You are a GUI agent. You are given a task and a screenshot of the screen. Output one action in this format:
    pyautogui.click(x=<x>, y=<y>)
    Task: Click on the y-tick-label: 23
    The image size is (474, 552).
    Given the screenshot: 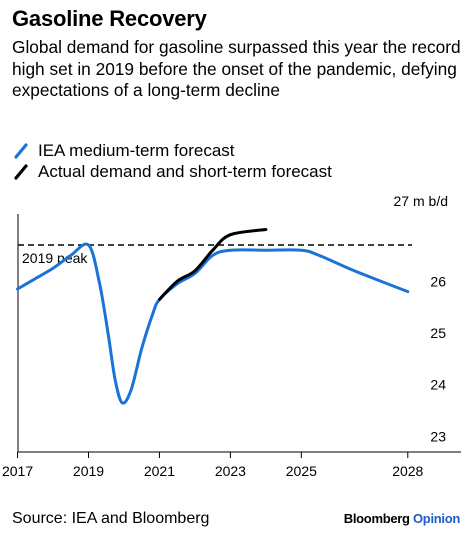 What is the action you would take?
    pyautogui.click(x=438, y=436)
    